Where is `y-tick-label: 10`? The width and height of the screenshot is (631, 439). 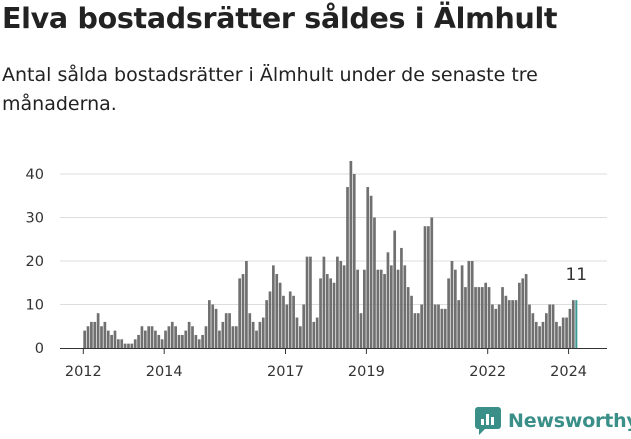
y-tick-label: 10 is located at coordinates (35, 306).